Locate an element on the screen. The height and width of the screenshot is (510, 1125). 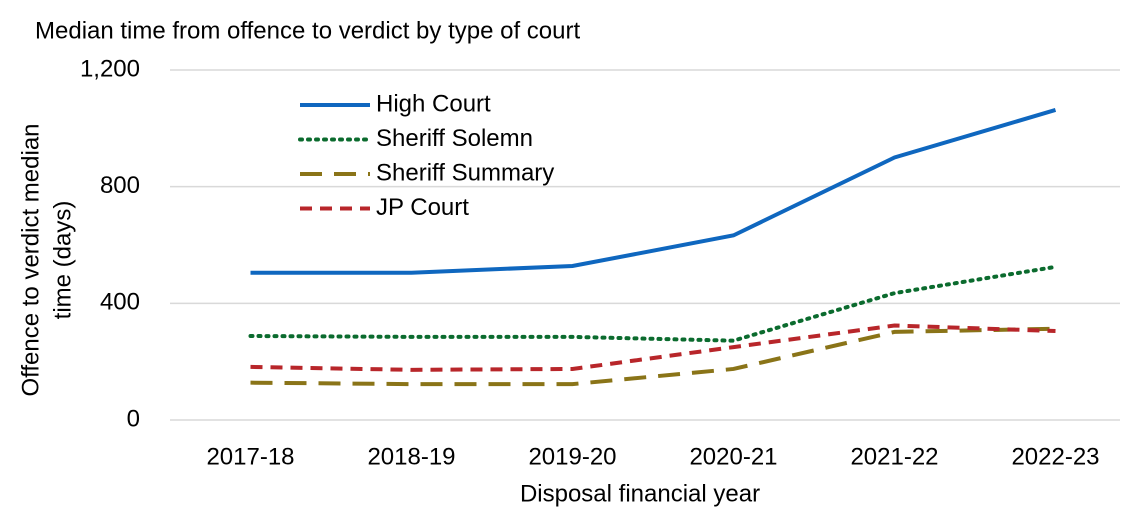
x-tick-label: 2022-23 is located at coordinates (1055, 456).